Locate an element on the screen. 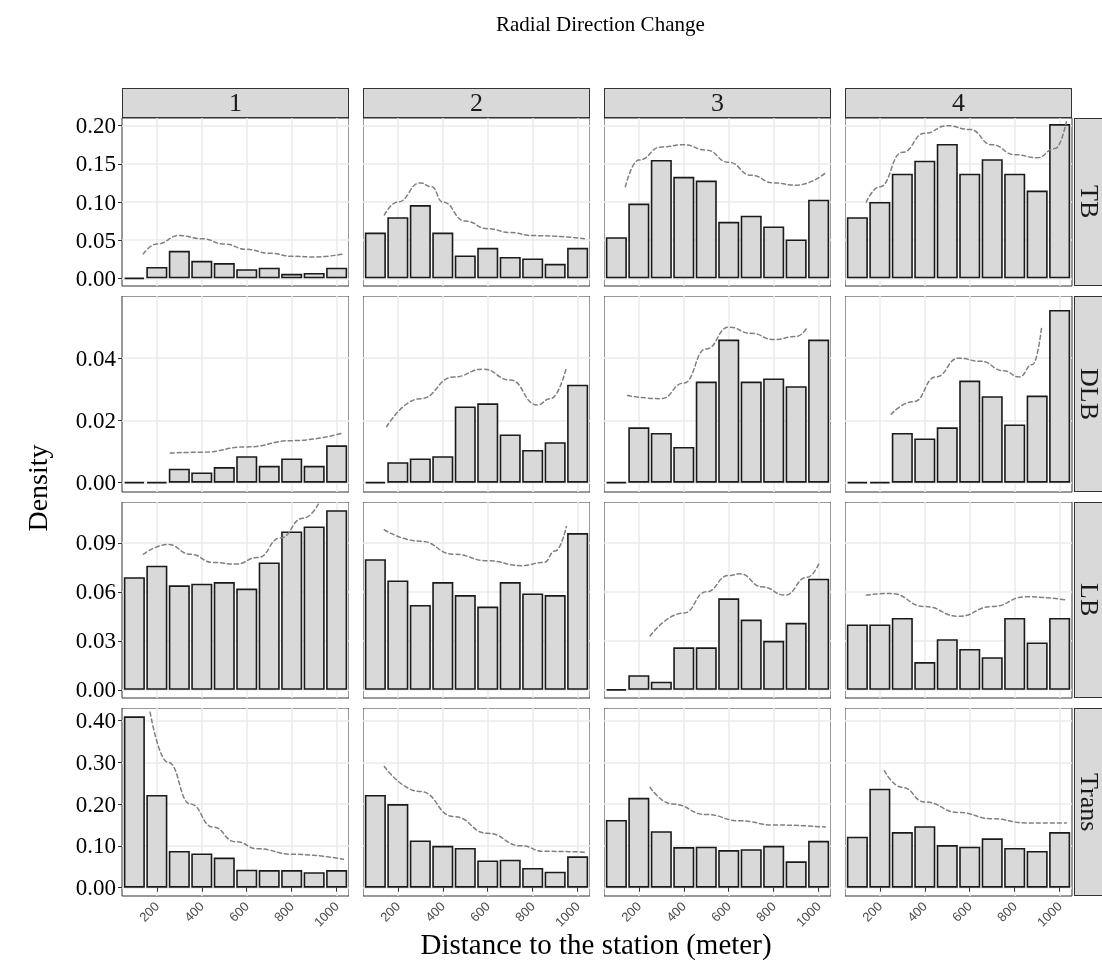 This screenshot has height=973, width=1102. y-tick-label: 0.09 is located at coordinates (95, 543).